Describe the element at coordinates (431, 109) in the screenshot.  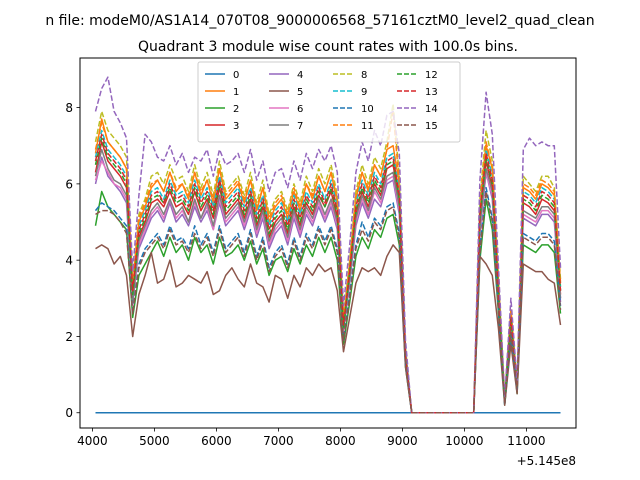
I see `legend-label-14: 14` at that location.